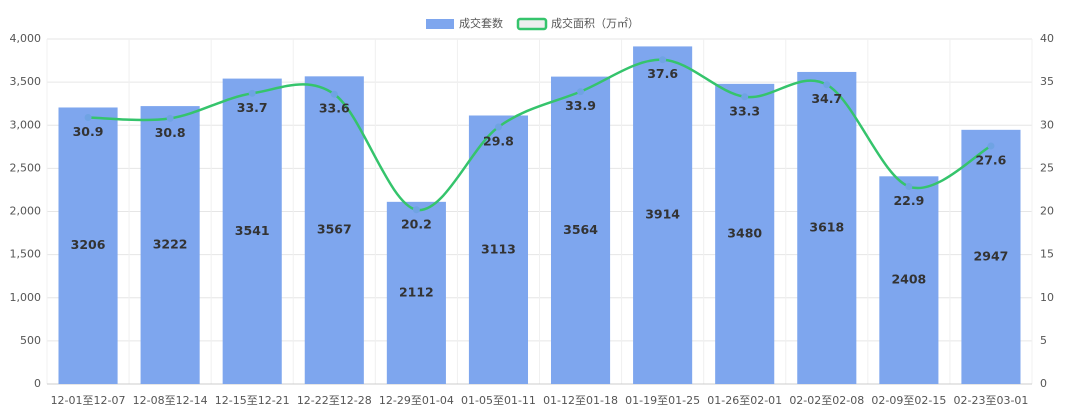  What do you see at coordinates (26, 297) in the screenshot?
I see `y-tick-label: 1,000` at bounding box center [26, 297].